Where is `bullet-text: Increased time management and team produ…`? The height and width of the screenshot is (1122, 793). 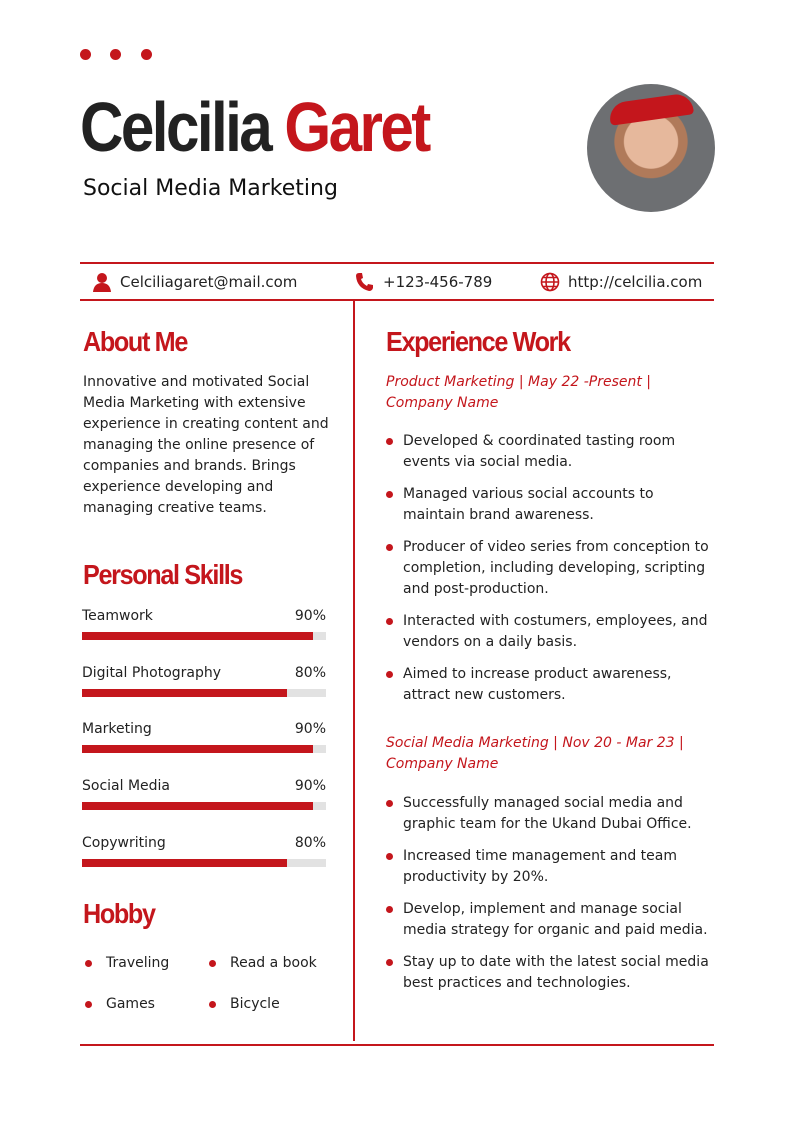 bullet-text: Increased time management and team produ… is located at coordinates (540, 866).